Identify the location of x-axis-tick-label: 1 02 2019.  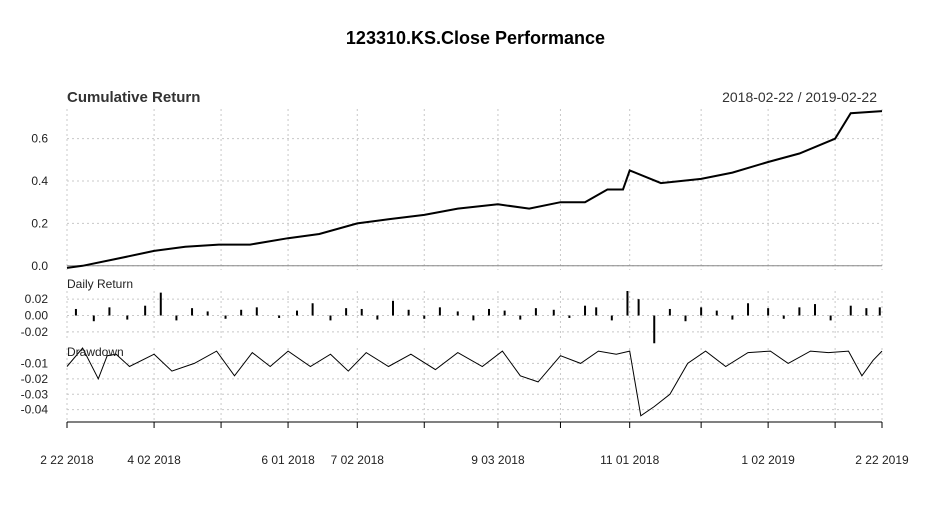
(768, 460).